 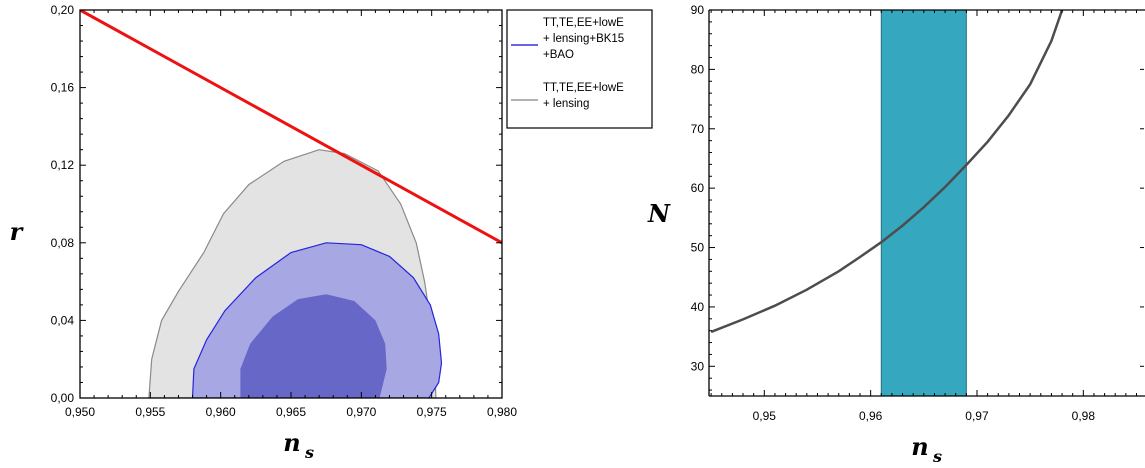 What do you see at coordinates (698, 69) in the screenshot?
I see `y-tick-label: 80` at bounding box center [698, 69].